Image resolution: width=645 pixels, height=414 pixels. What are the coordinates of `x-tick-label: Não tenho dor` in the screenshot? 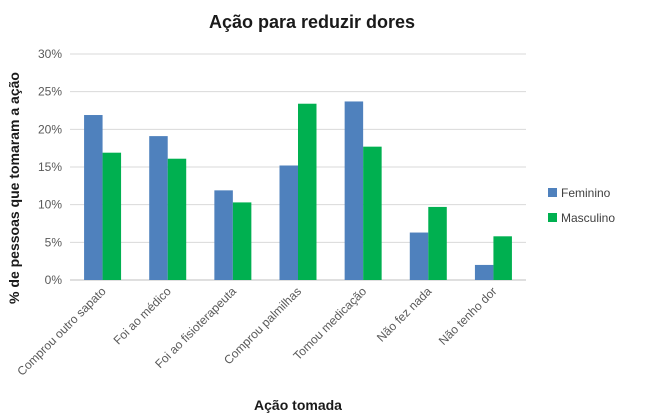 It's located at (468, 316).